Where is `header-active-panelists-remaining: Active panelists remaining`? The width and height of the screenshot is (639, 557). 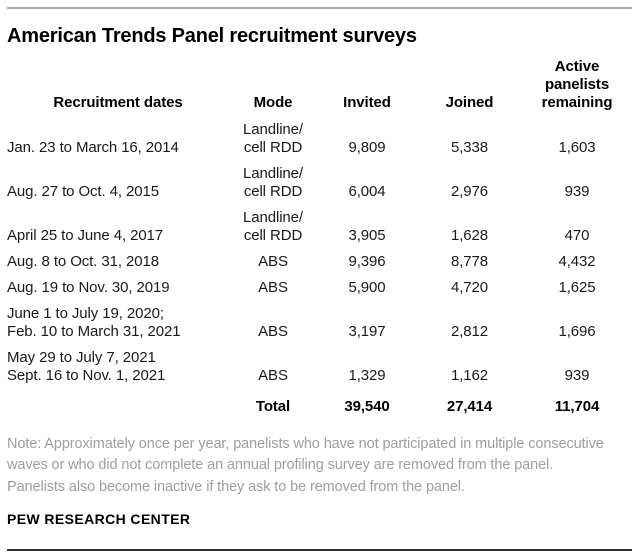
header-active-panelists-remaining: Active panelists remaining is located at coordinates (577, 84).